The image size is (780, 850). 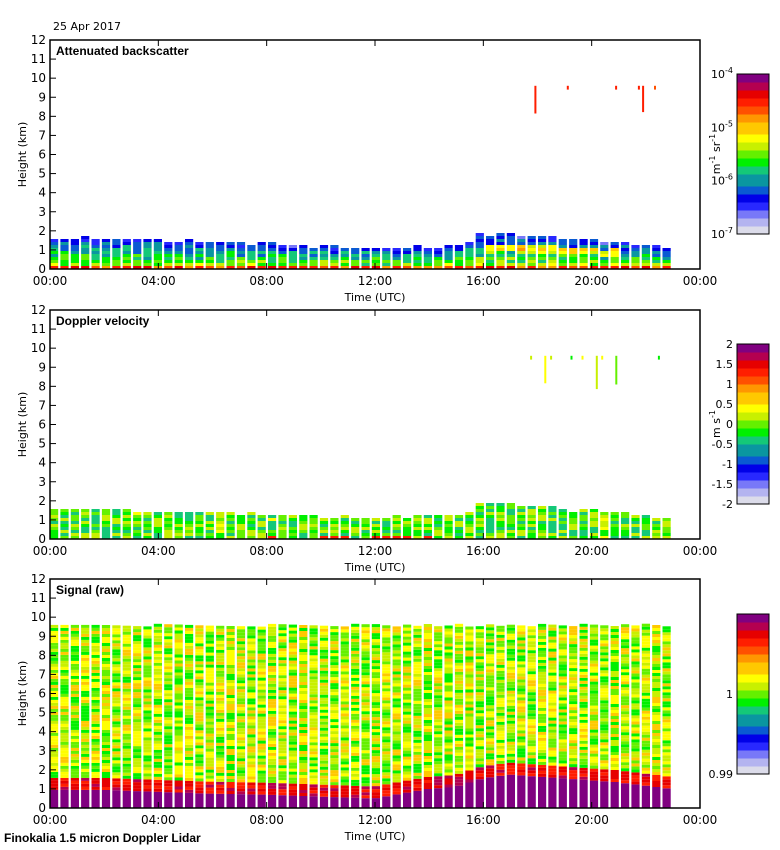 I want to click on cirrus-streak, so click(x=658, y=357).